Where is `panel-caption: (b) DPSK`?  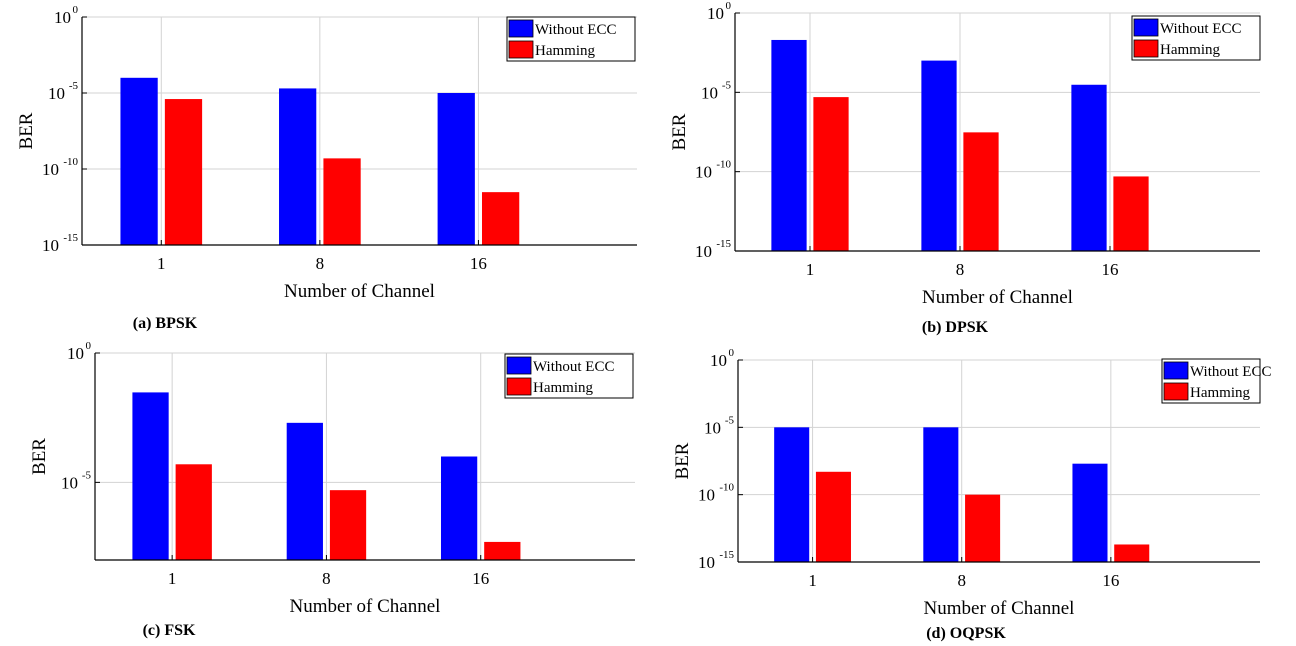
panel-caption: (b) DPSK is located at coordinates (955, 327).